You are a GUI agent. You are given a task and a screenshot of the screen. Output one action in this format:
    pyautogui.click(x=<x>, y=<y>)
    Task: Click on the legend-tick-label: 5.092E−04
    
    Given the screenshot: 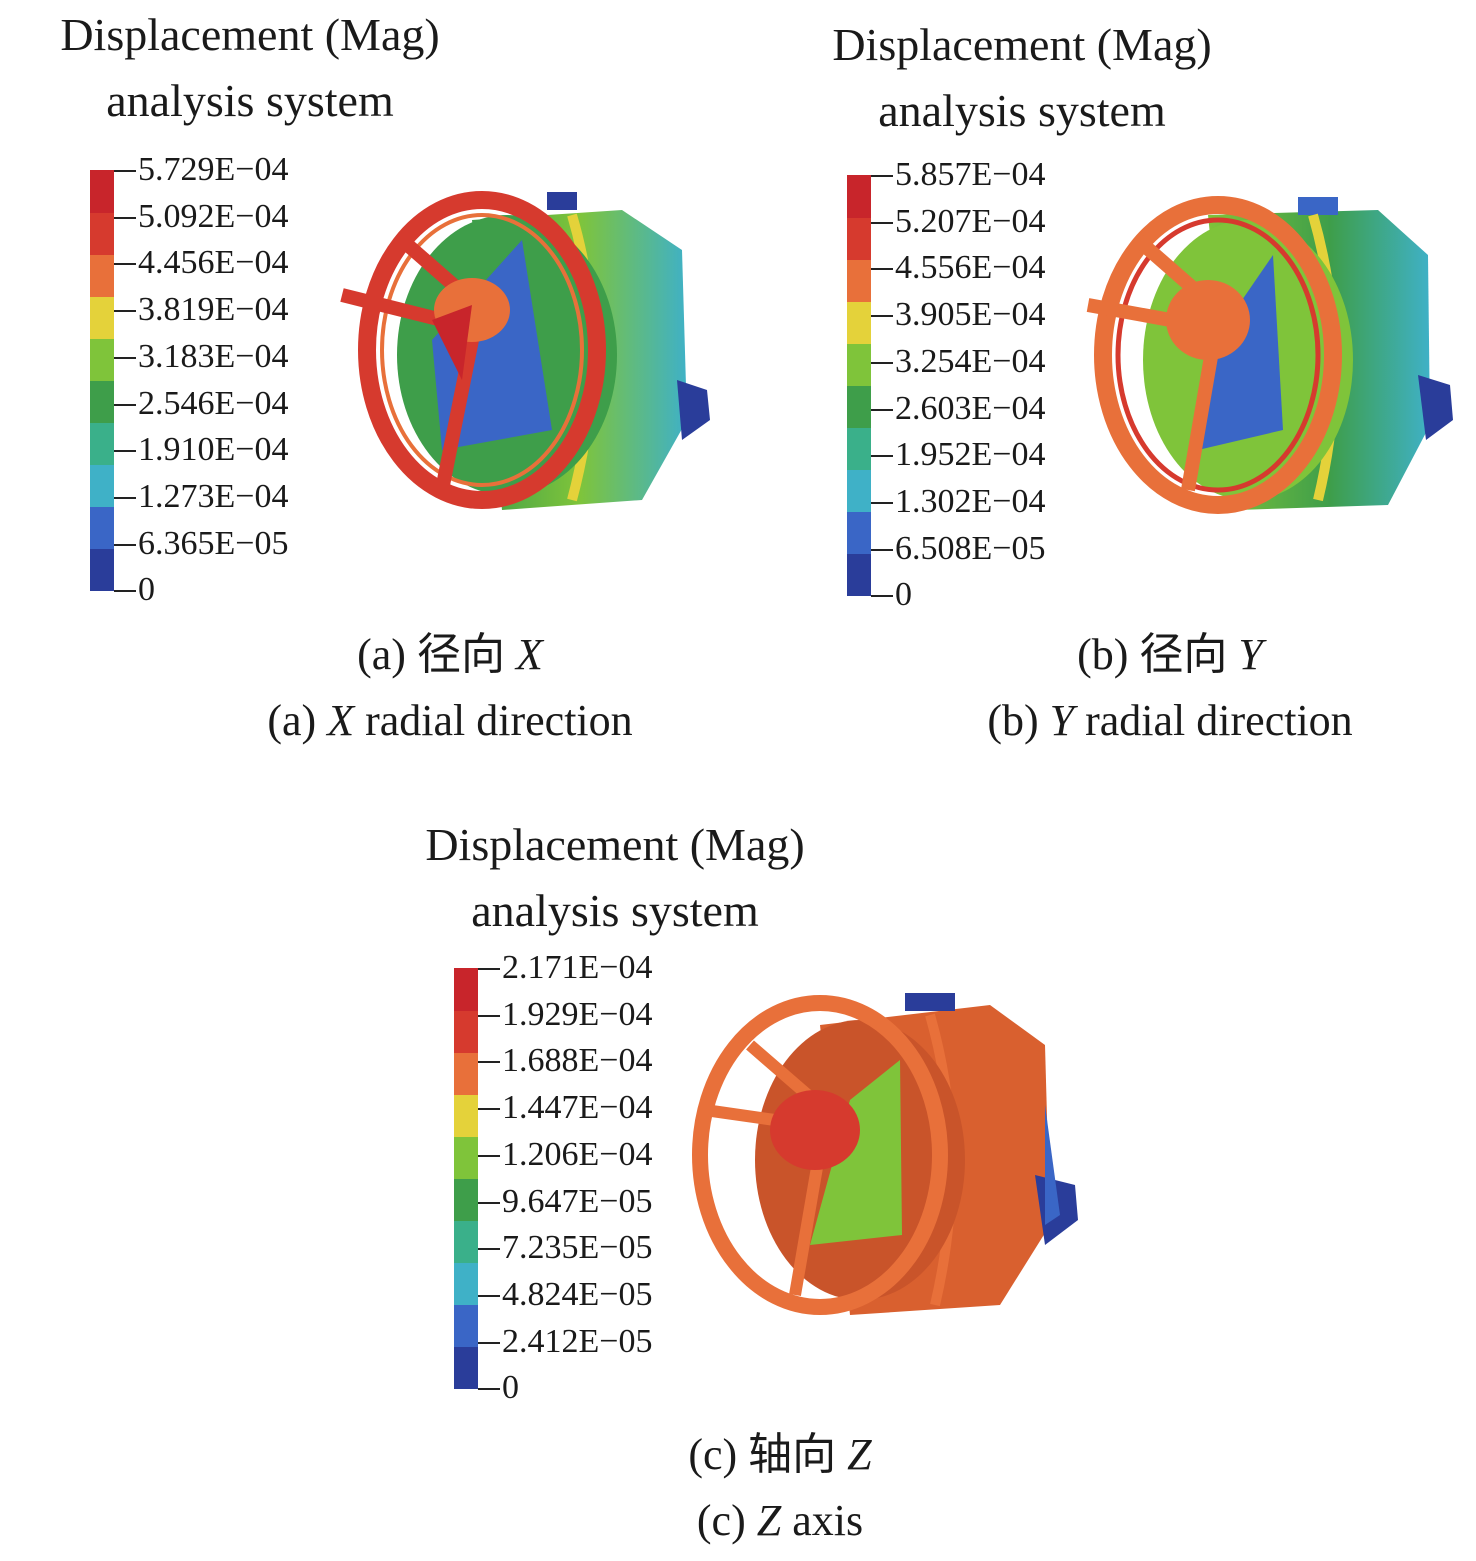 What is the action you would take?
    pyautogui.click(x=213, y=216)
    